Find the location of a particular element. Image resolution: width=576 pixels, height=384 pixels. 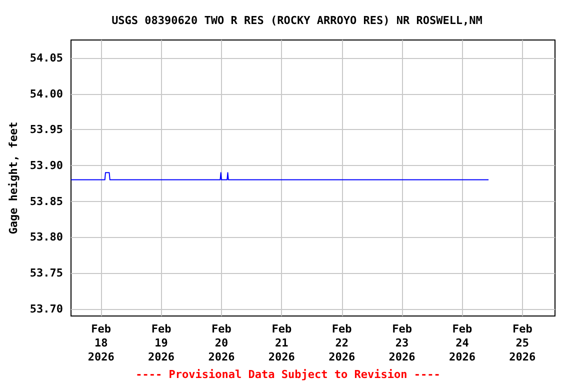

x-tick-label: Feb 24 2026 is located at coordinates (462, 343).